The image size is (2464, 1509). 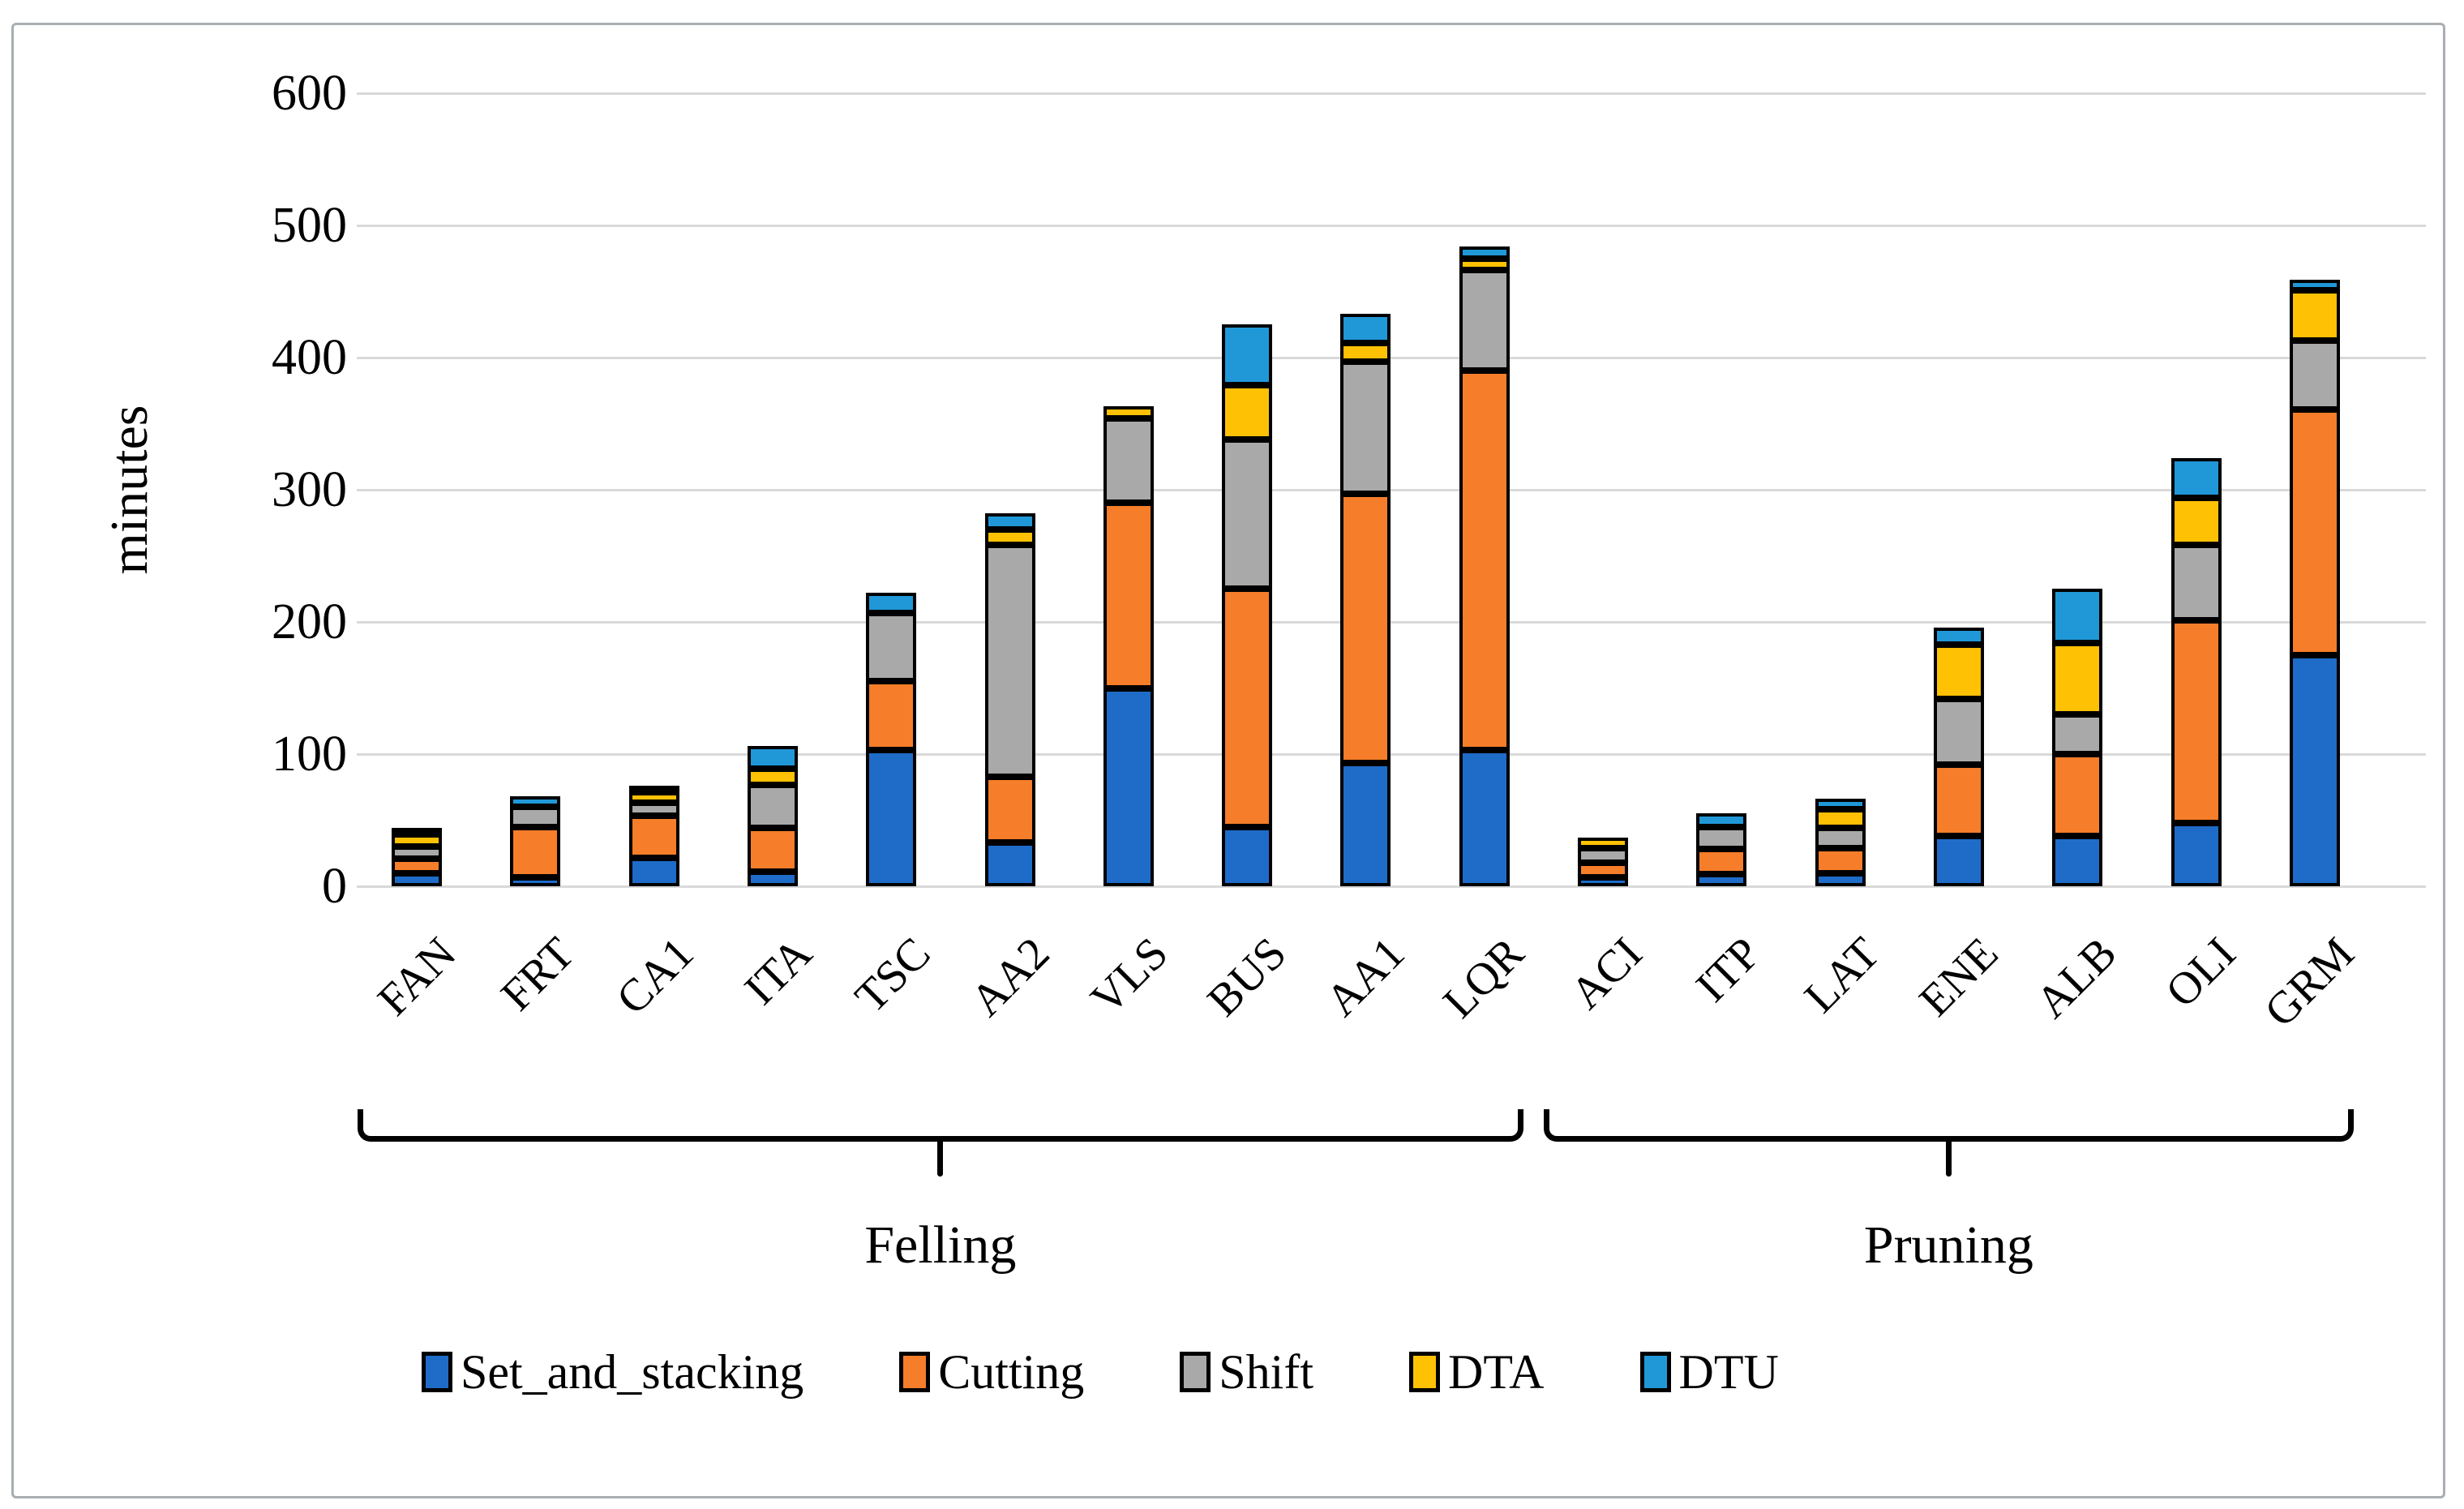 What do you see at coordinates (2314, 582) in the screenshot?
I see `bar-GRM` at bounding box center [2314, 582].